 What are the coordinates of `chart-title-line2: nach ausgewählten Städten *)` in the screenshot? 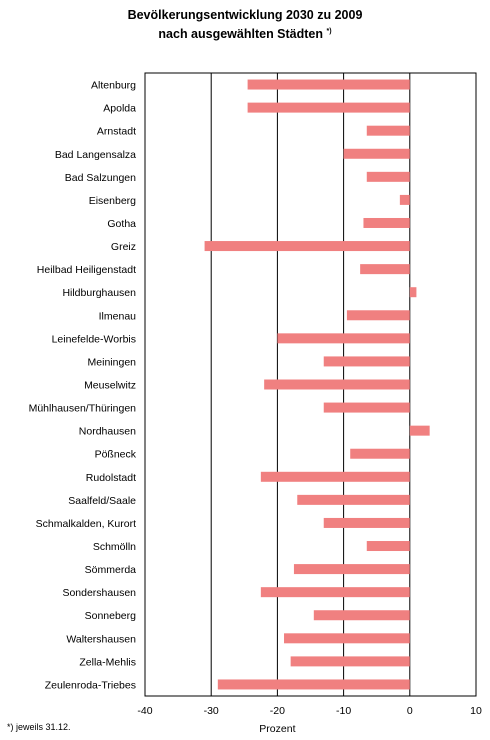 It's located at (245, 33).